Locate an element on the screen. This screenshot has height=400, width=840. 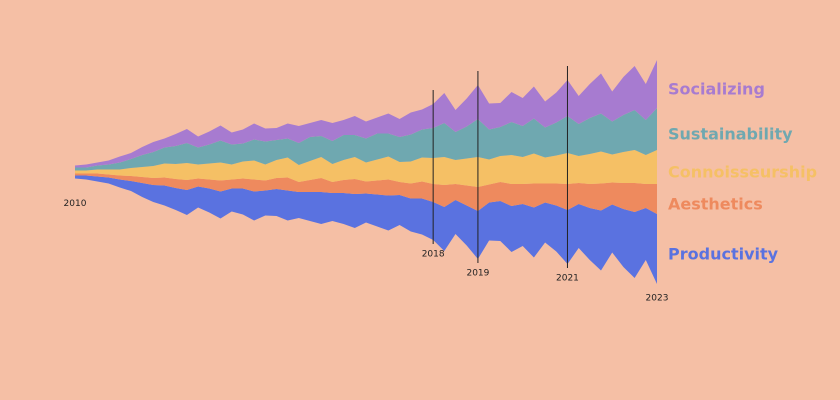
legend-label: Connoisseurship is located at coordinates (742, 172).